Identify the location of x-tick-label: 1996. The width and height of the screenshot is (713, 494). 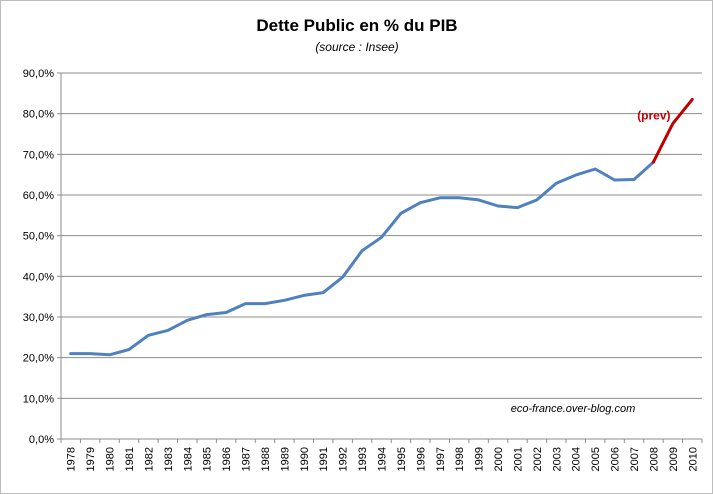
(421, 459).